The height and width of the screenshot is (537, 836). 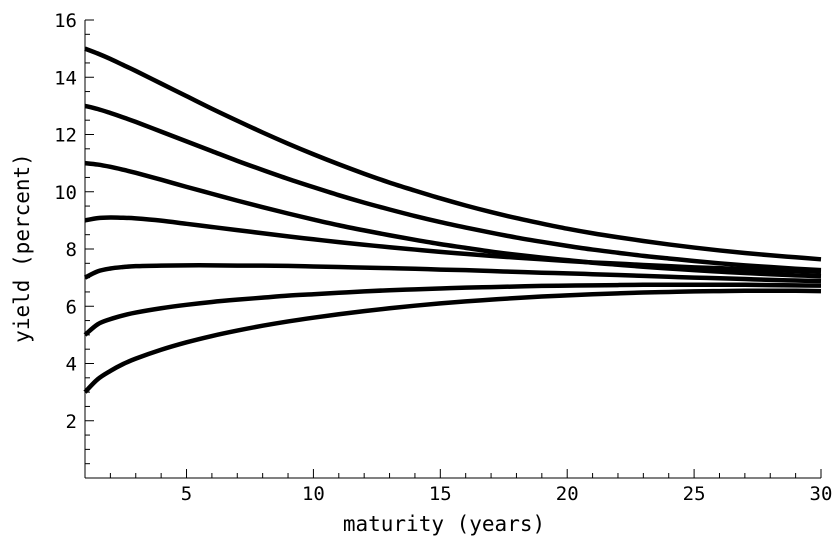 I want to click on x-axis-title: maturity (years), so click(x=444, y=524).